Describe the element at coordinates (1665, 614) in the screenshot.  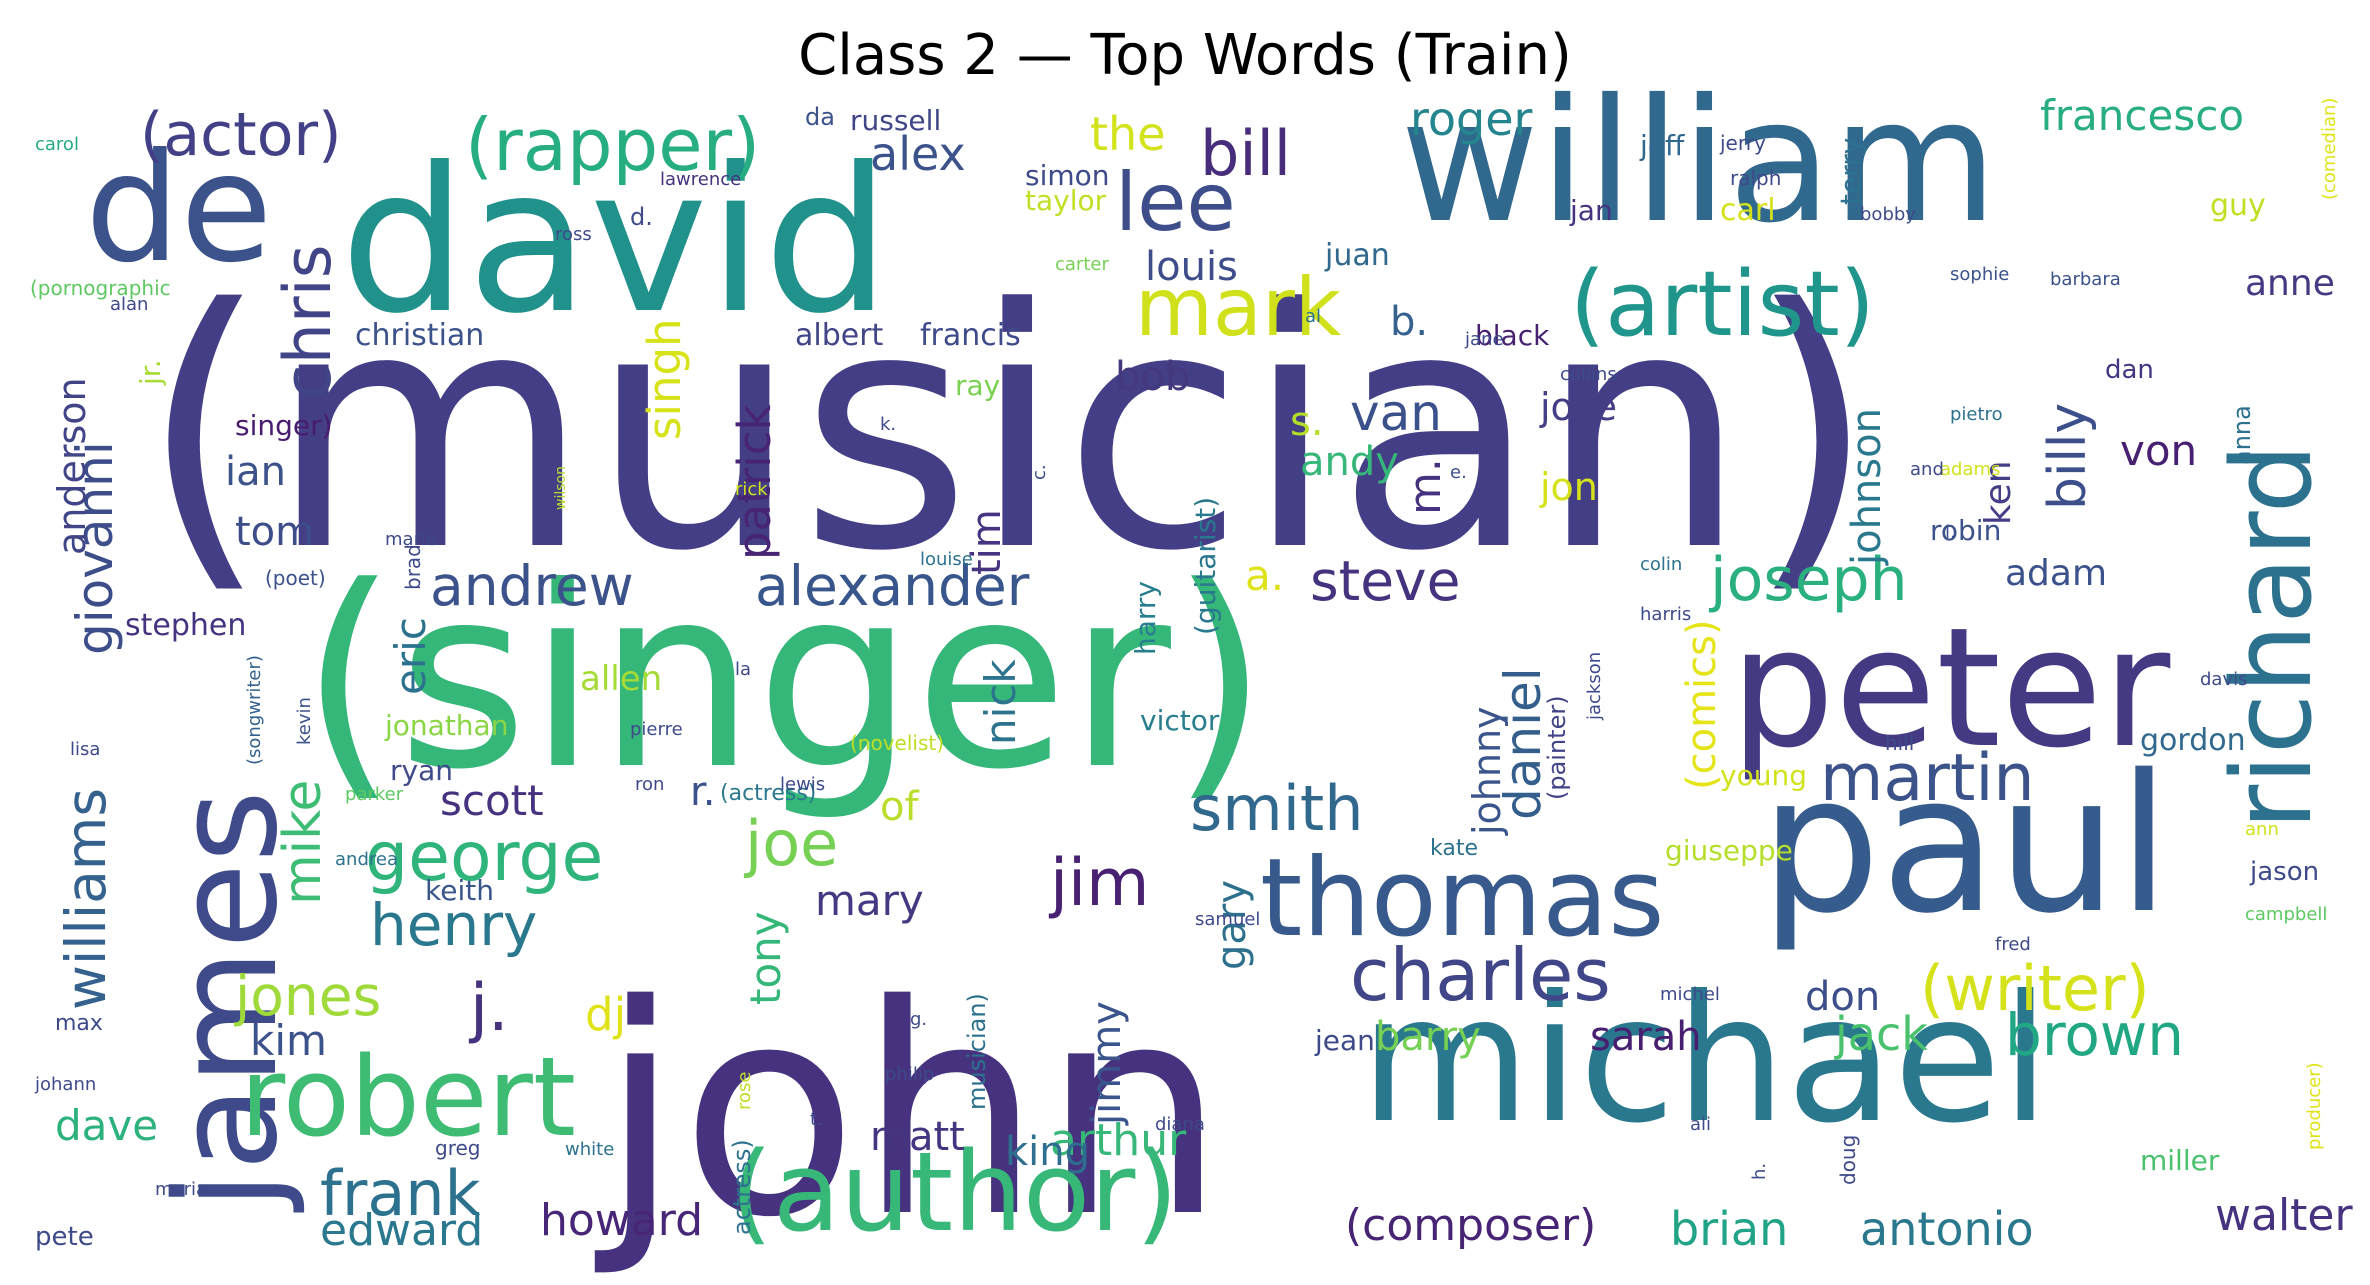
I see `cloud-word: harris` at that location.